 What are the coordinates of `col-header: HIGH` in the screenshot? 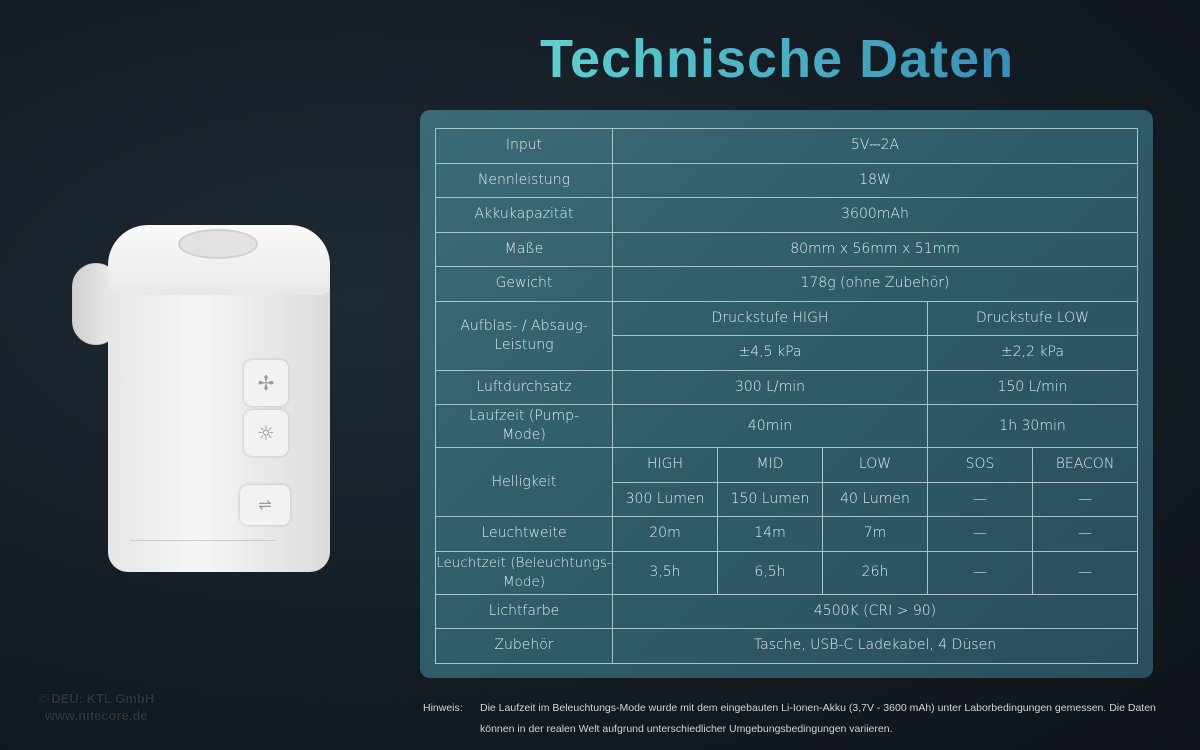 It's located at (665, 465).